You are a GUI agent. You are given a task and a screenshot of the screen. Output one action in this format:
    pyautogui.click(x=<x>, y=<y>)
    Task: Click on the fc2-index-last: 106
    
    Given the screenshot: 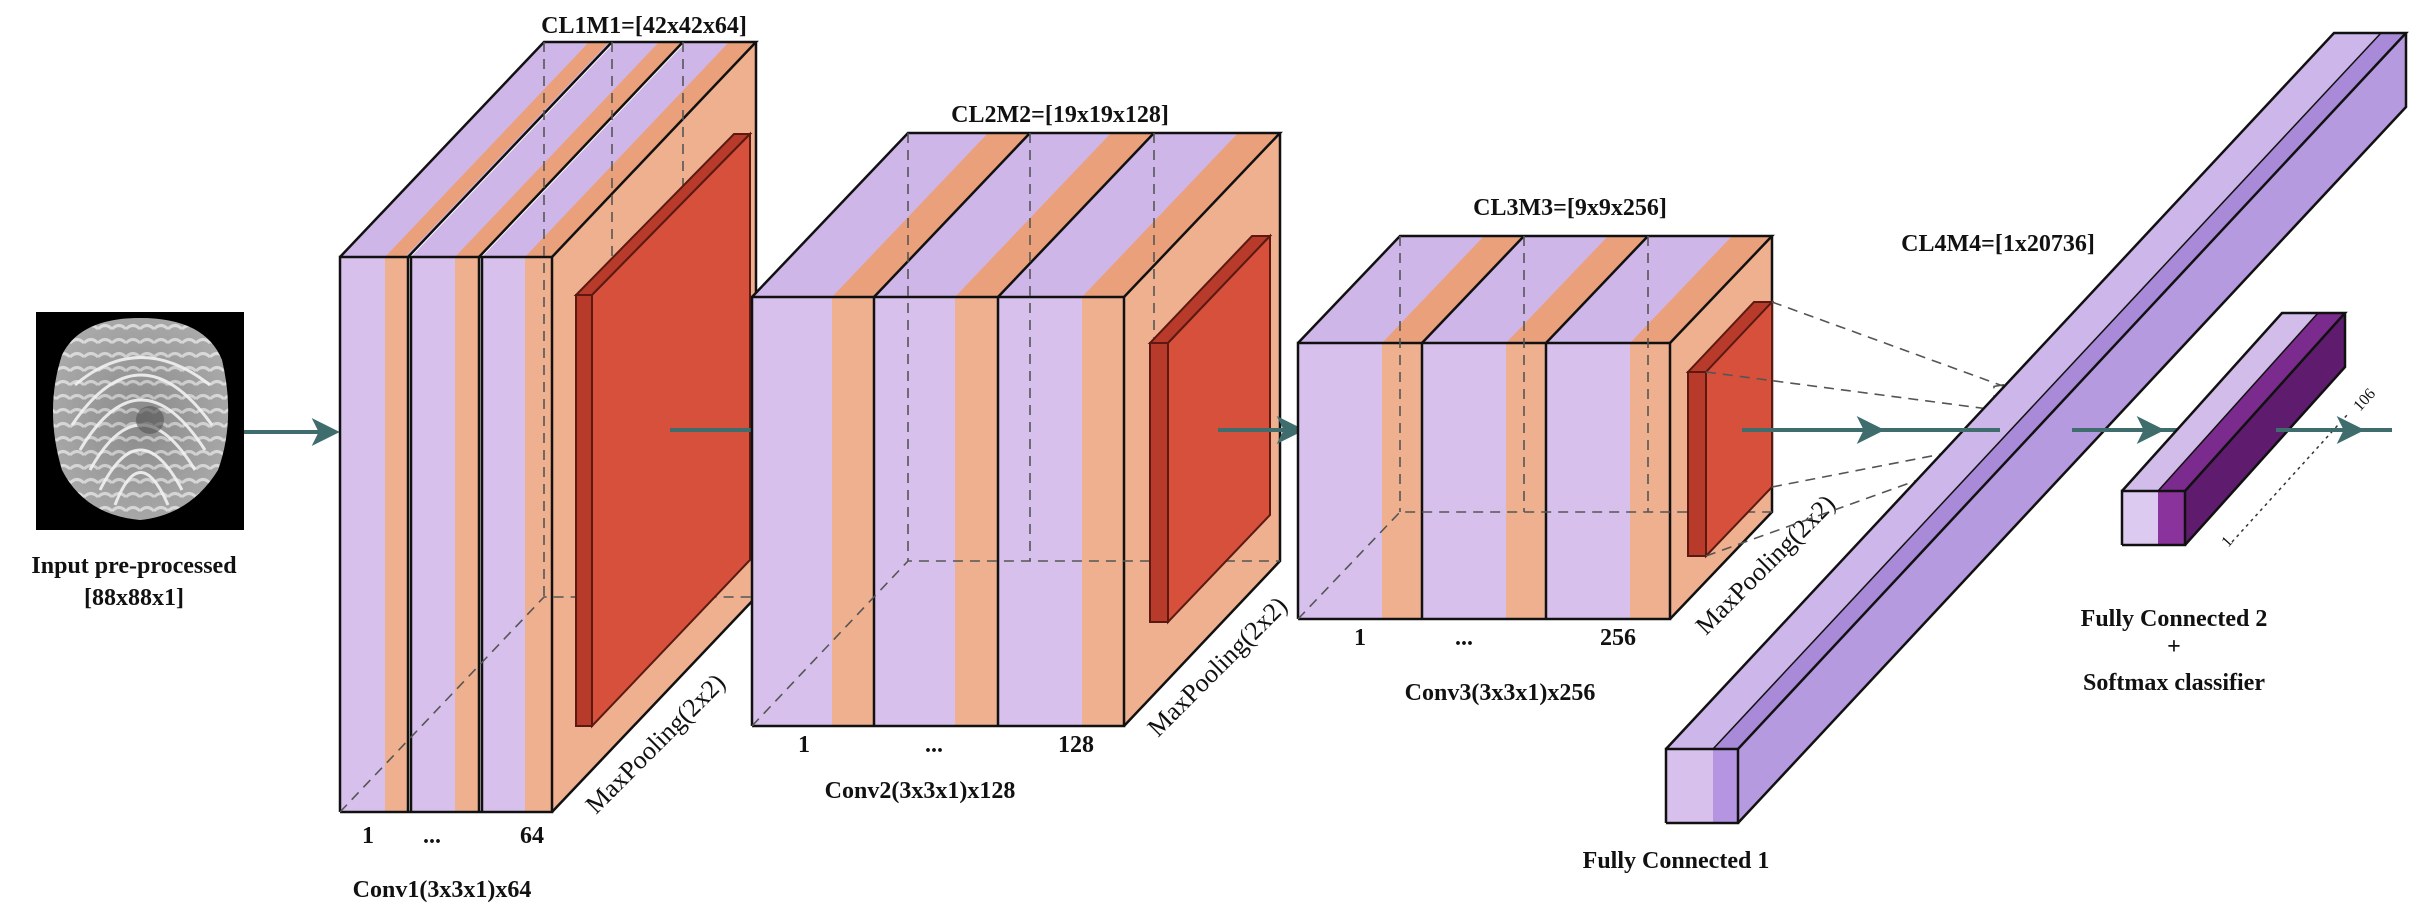 What is the action you would take?
    pyautogui.click(x=2364, y=399)
    